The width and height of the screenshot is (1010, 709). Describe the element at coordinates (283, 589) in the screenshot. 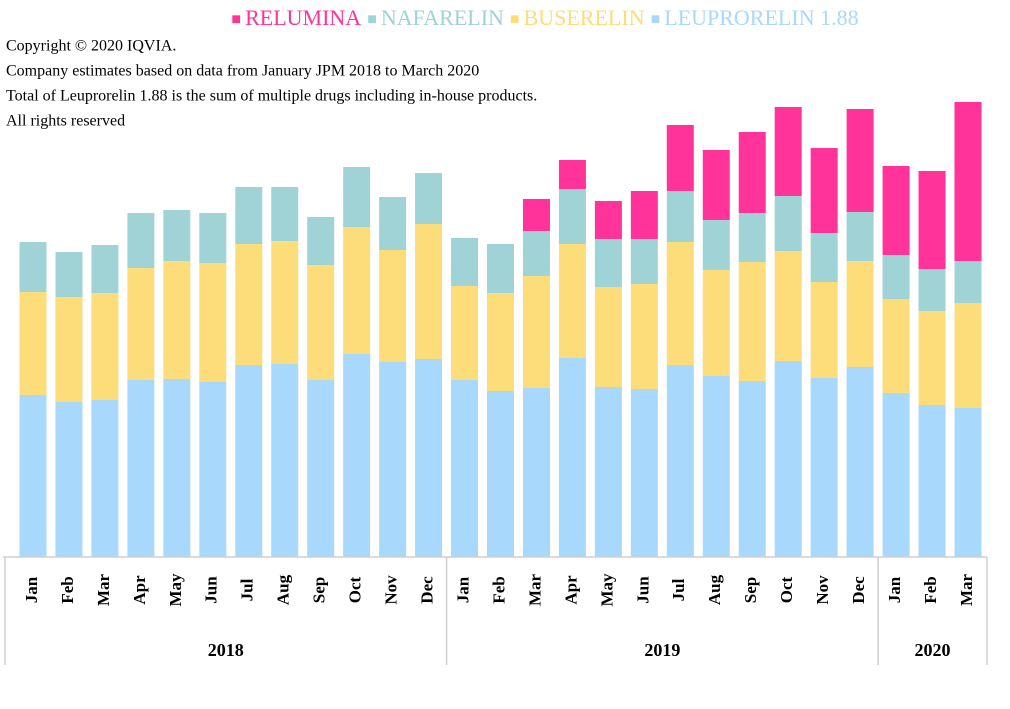

I see `x-tick-label: Aug` at that location.